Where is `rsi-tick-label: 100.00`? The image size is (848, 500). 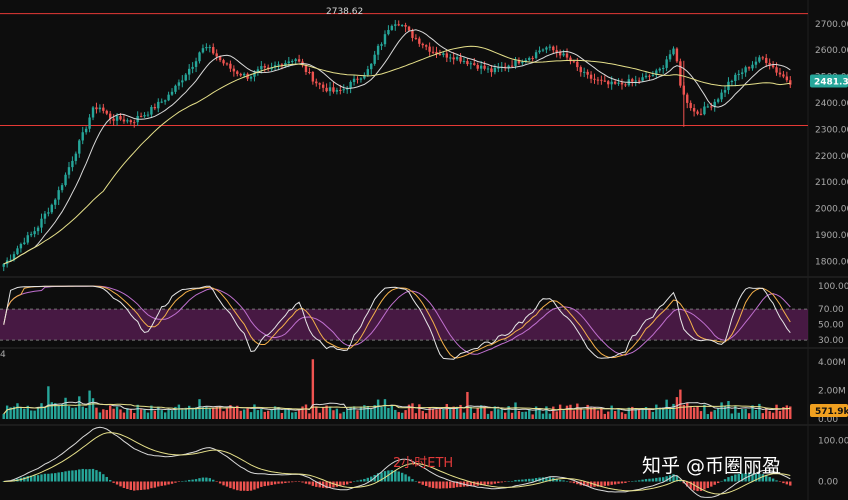 rsi-tick-label: 100.00 is located at coordinates (833, 287).